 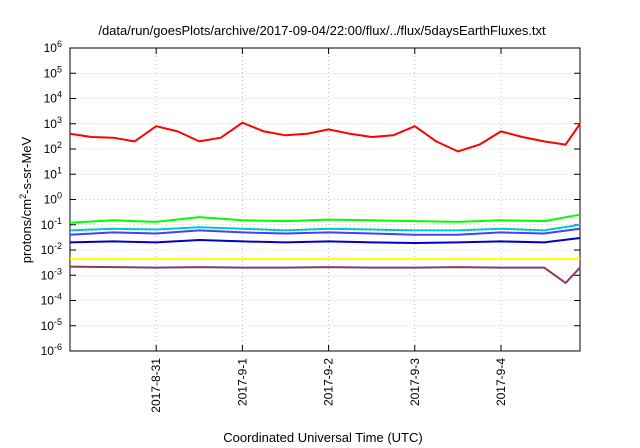 What do you see at coordinates (156, 385) in the screenshot?
I see `x-tick-label: 2017-8-31` at bounding box center [156, 385].